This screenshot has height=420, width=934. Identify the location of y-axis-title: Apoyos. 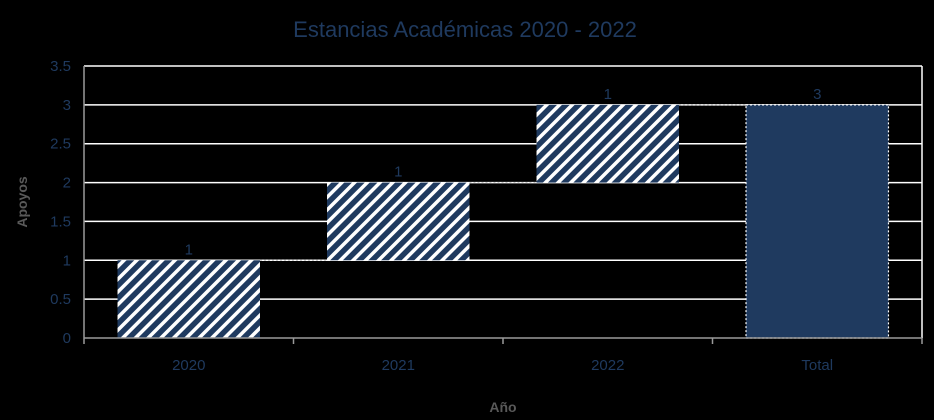
(22, 202).